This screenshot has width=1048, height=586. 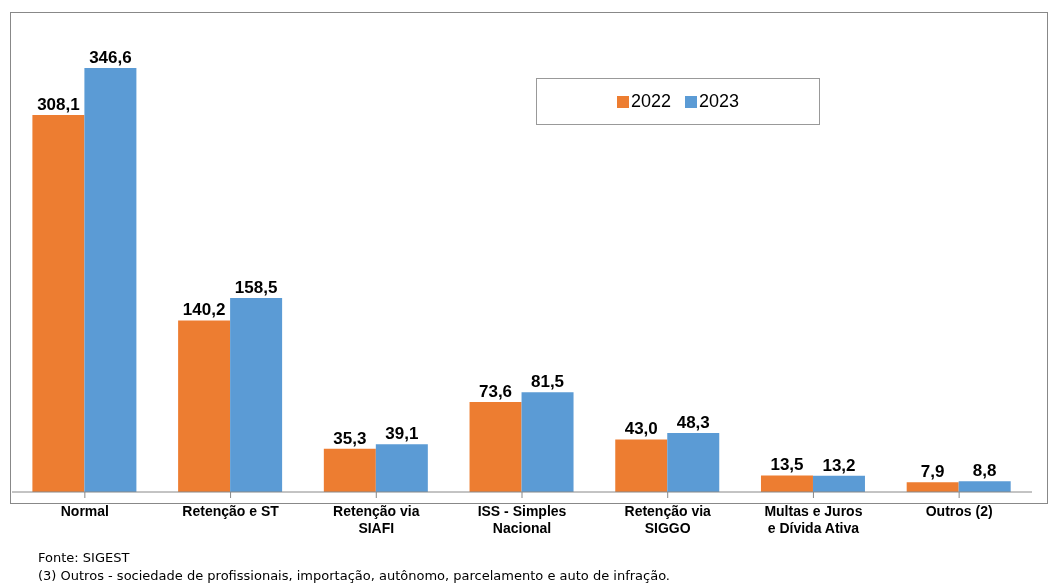 I want to click on data-label: 7,9, so click(x=932, y=472).